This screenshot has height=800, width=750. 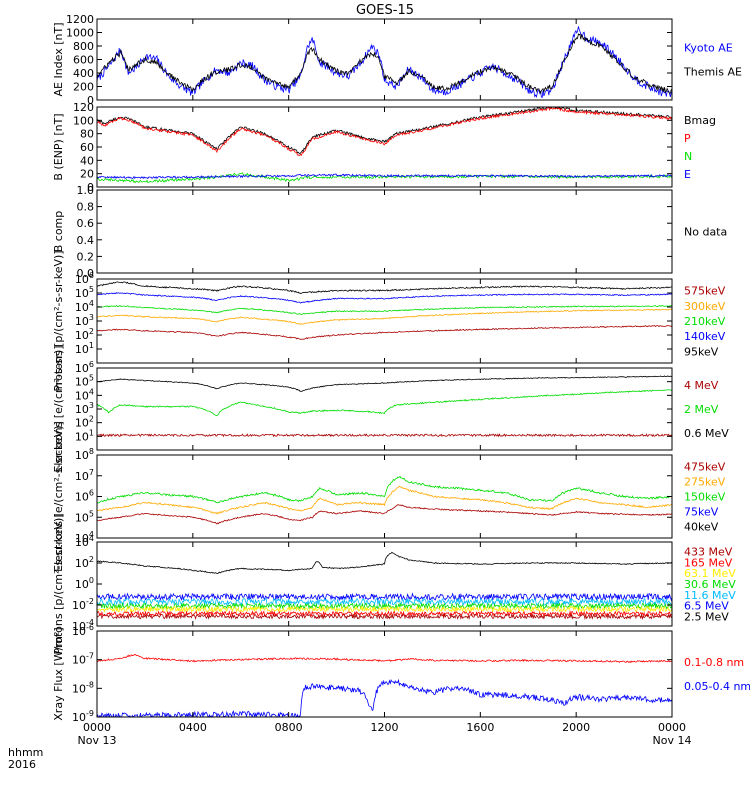 I want to click on legend-entry: E, so click(x=687, y=174).